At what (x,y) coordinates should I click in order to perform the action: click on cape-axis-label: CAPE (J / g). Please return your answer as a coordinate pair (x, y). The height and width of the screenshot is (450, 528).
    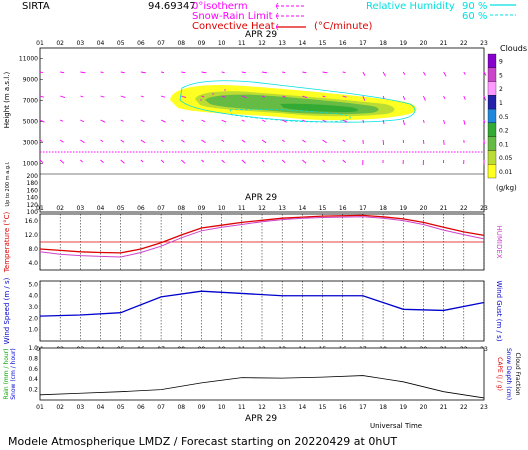
    Looking at the image, I should click on (499, 374).